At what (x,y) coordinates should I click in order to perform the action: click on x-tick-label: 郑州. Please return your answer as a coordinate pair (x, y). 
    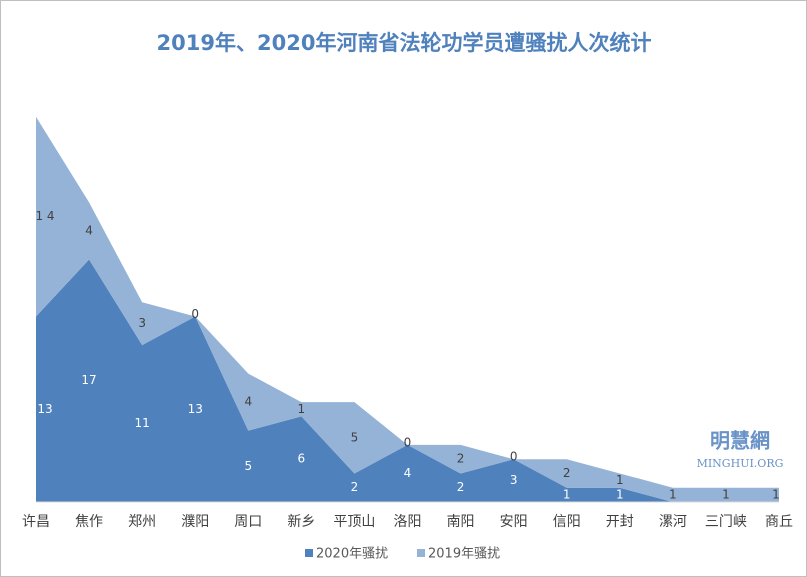
    Looking at the image, I should click on (142, 522).